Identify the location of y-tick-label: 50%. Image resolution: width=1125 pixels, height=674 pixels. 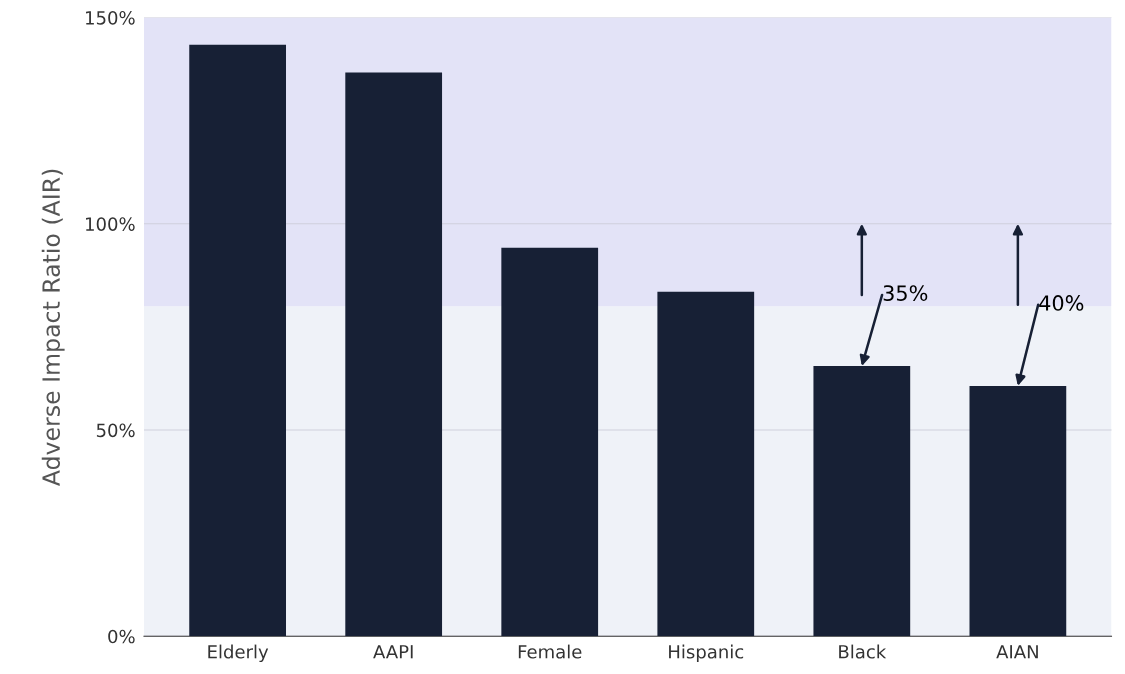
(115, 430).